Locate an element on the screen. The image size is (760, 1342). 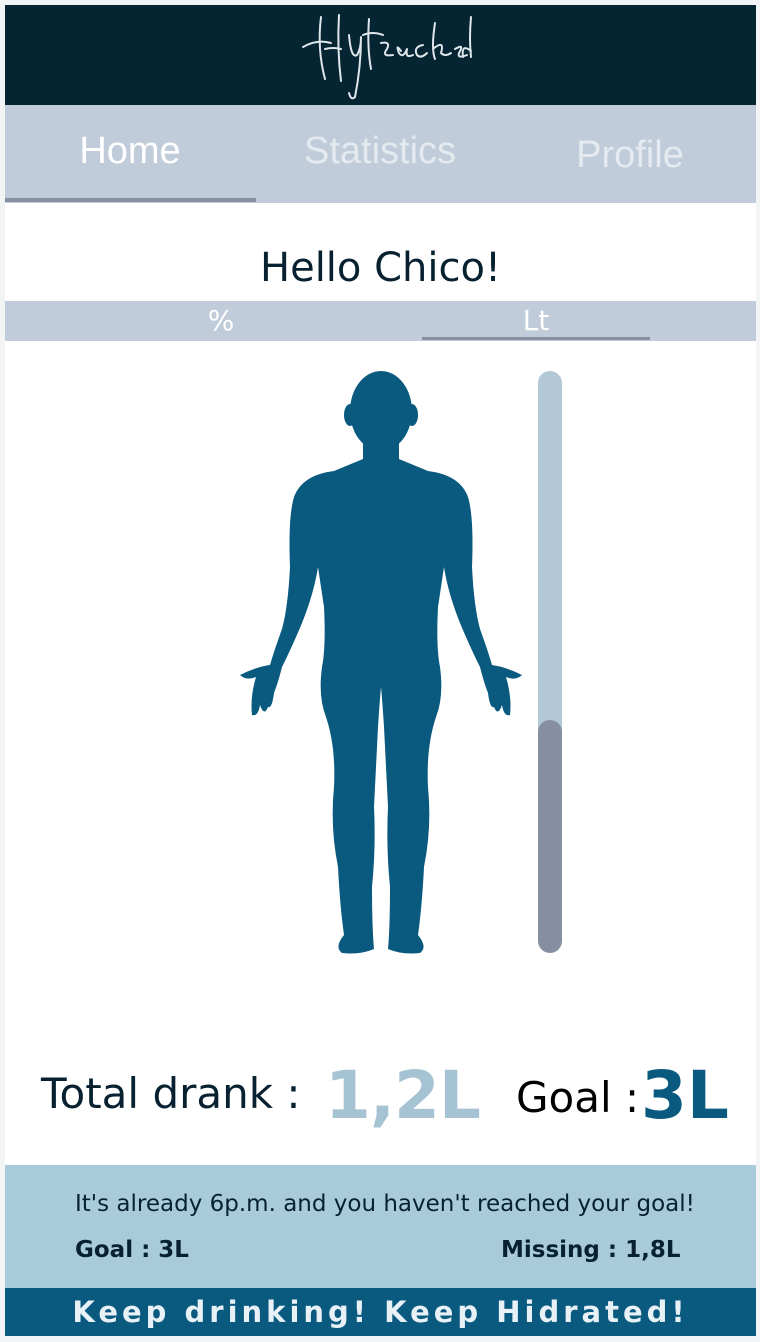
unit-option-percent: % is located at coordinates (221, 320).